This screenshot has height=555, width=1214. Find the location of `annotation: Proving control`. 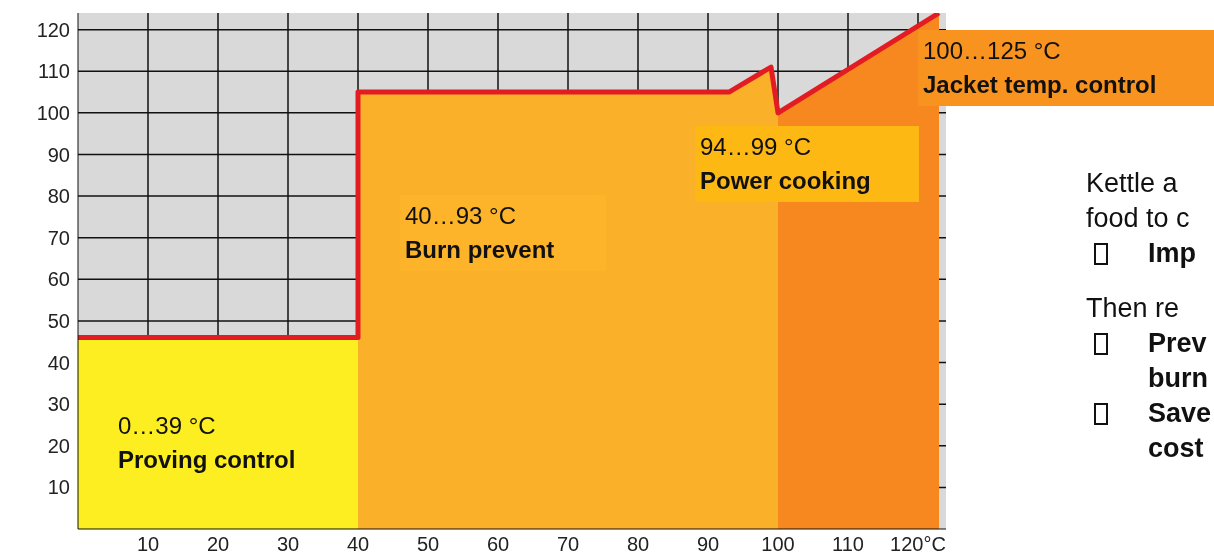

annotation: Proving control is located at coordinates (207, 460).